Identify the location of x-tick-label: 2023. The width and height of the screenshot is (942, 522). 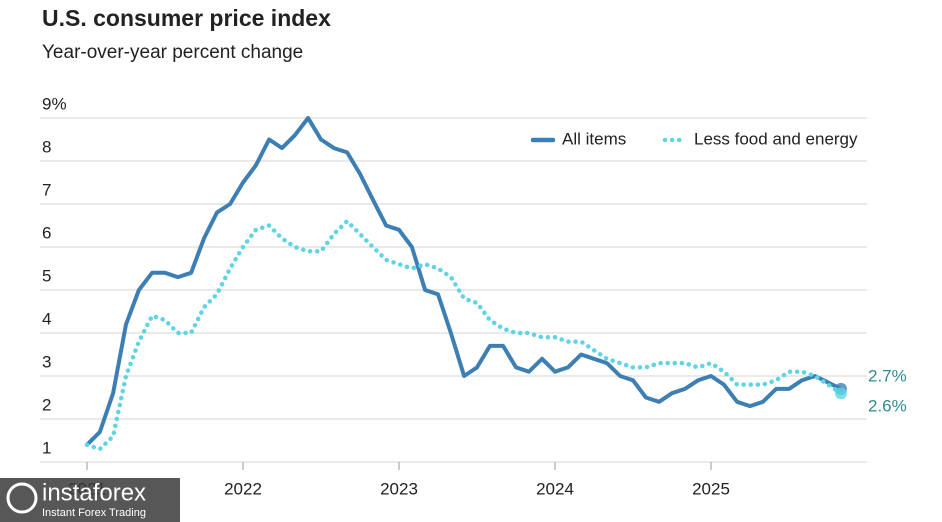
(399, 488).